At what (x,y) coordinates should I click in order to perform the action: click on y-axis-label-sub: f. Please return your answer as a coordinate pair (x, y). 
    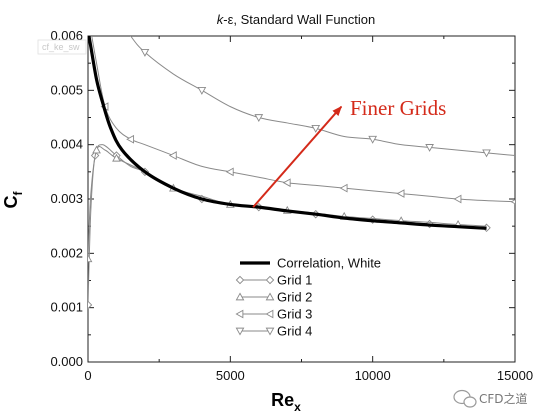
    Looking at the image, I should click on (18, 193).